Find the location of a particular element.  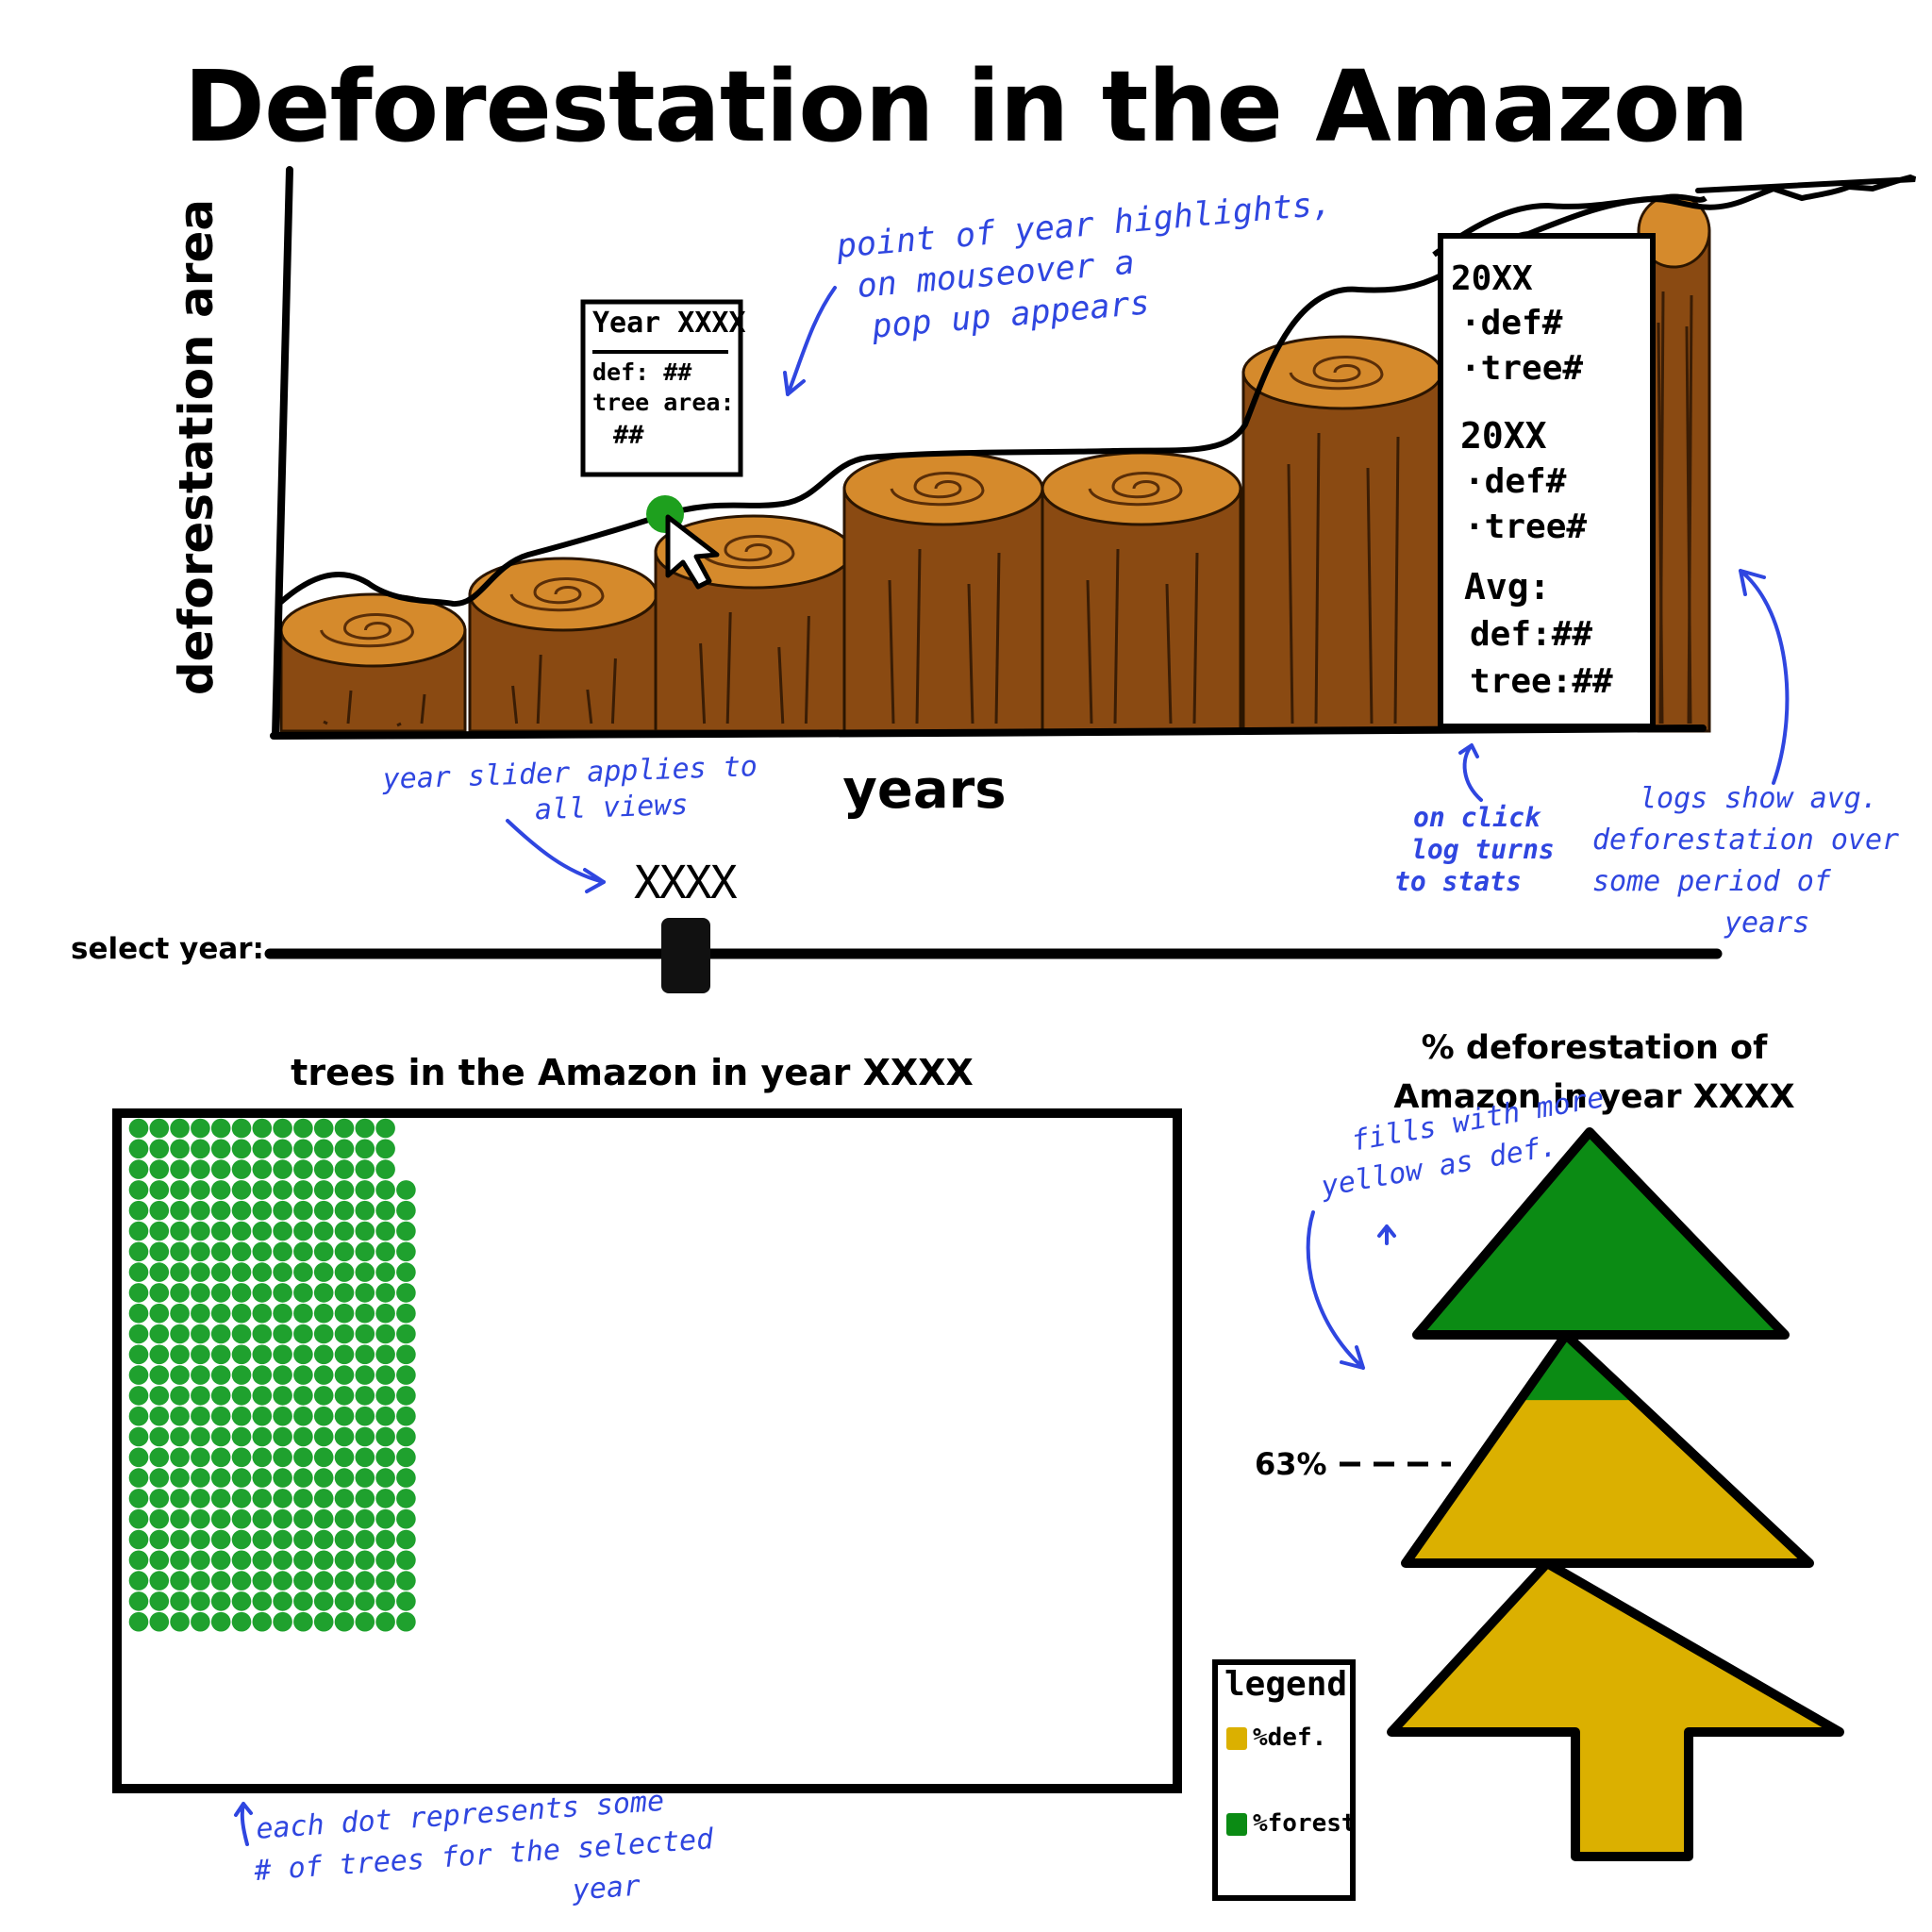

tree-gauge-title-line2: Amazon in year XXXX is located at coordinates (1594, 1097).